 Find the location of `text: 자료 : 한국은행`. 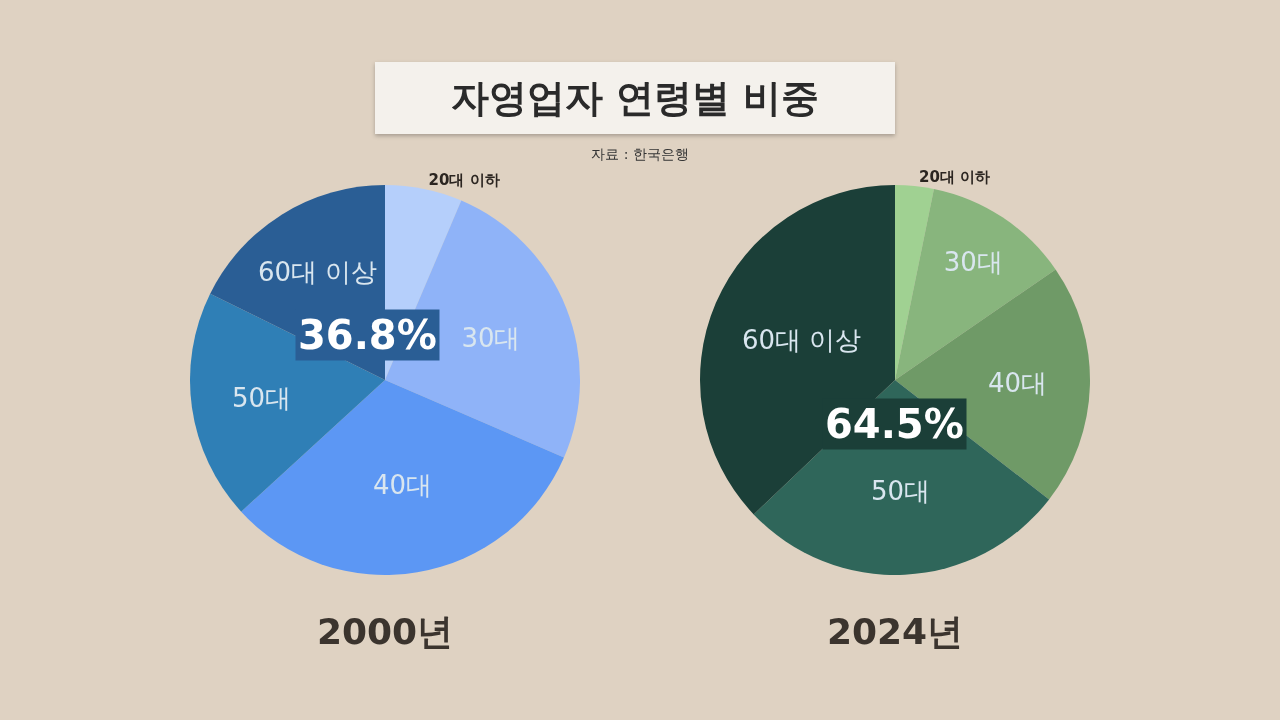

text: 자료 : 한국은행 is located at coordinates (640, 155).